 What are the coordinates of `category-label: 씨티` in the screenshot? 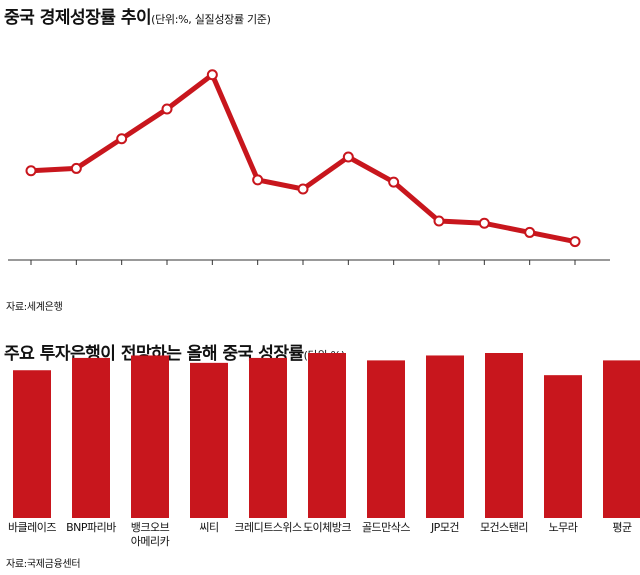 It's located at (208, 527).